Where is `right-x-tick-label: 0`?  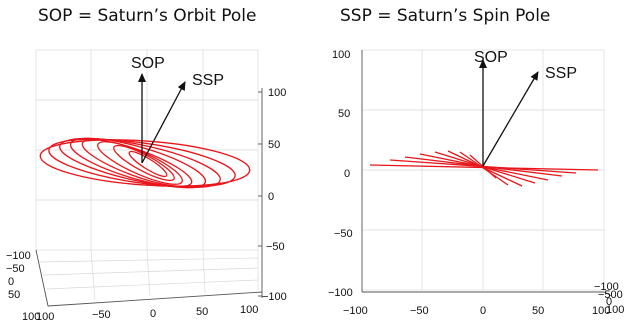 right-x-tick-label: 0 is located at coordinates (483, 311).